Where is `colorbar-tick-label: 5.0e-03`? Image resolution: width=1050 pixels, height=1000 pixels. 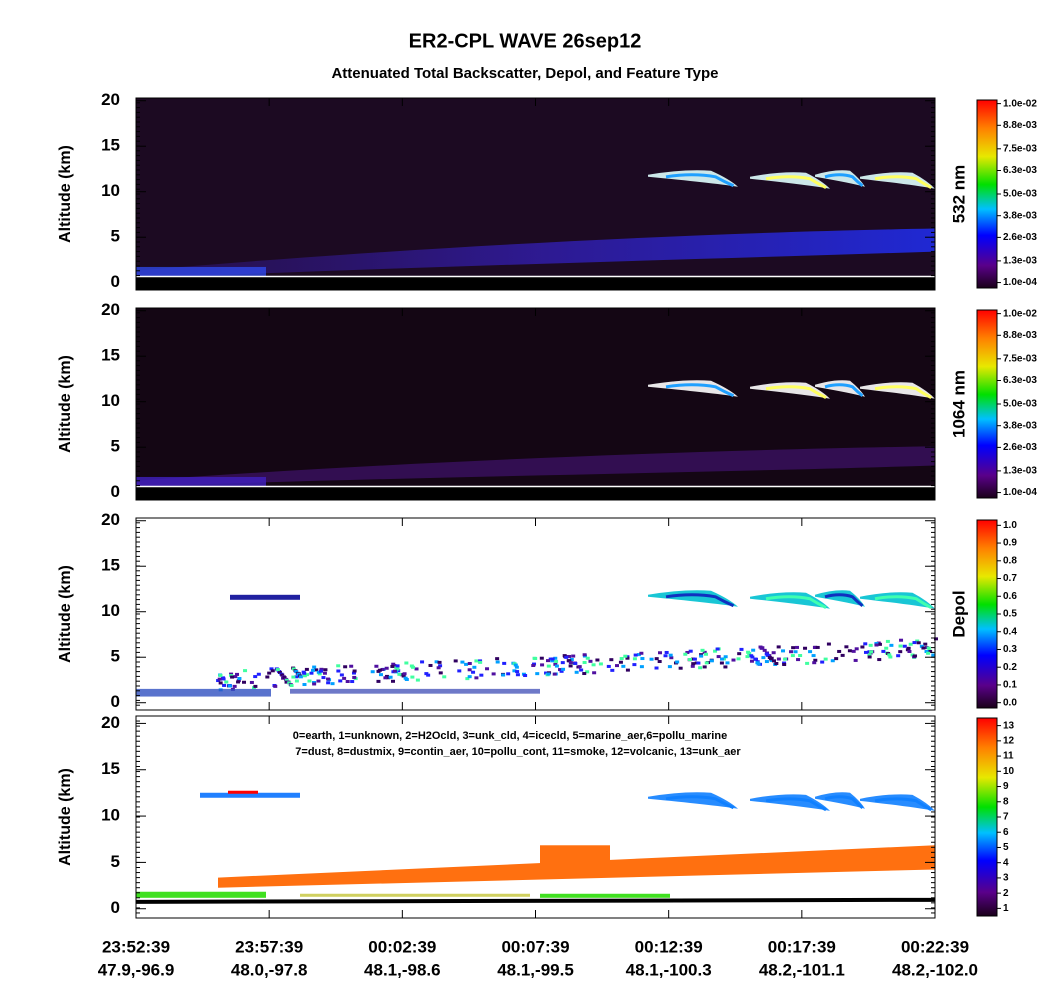
colorbar-tick-label: 5.0e-03 is located at coordinates (1020, 404).